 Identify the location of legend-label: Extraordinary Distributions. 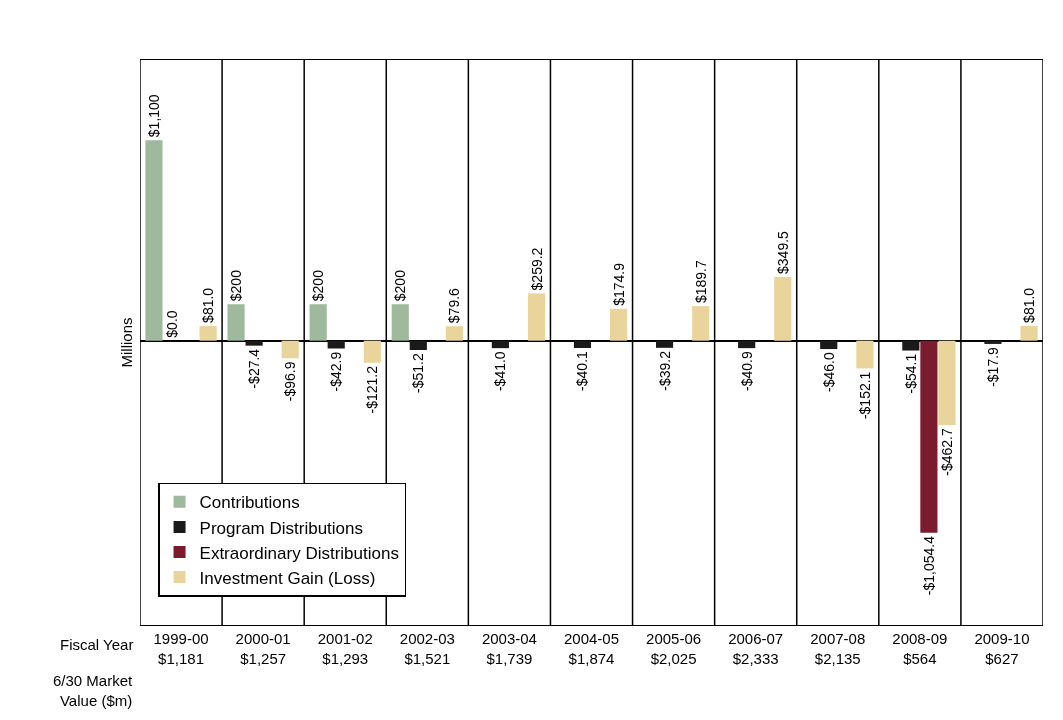
(299, 553).